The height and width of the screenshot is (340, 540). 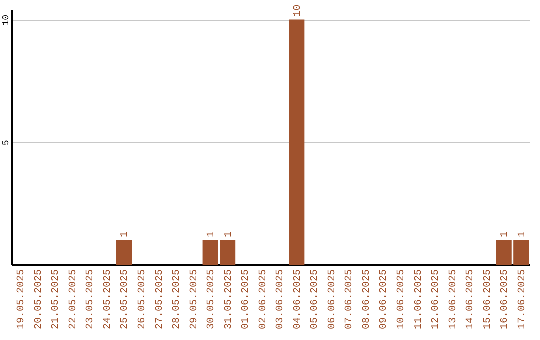 What do you see at coordinates (298, 10) in the screenshot?
I see `data-label: 10` at bounding box center [298, 10].